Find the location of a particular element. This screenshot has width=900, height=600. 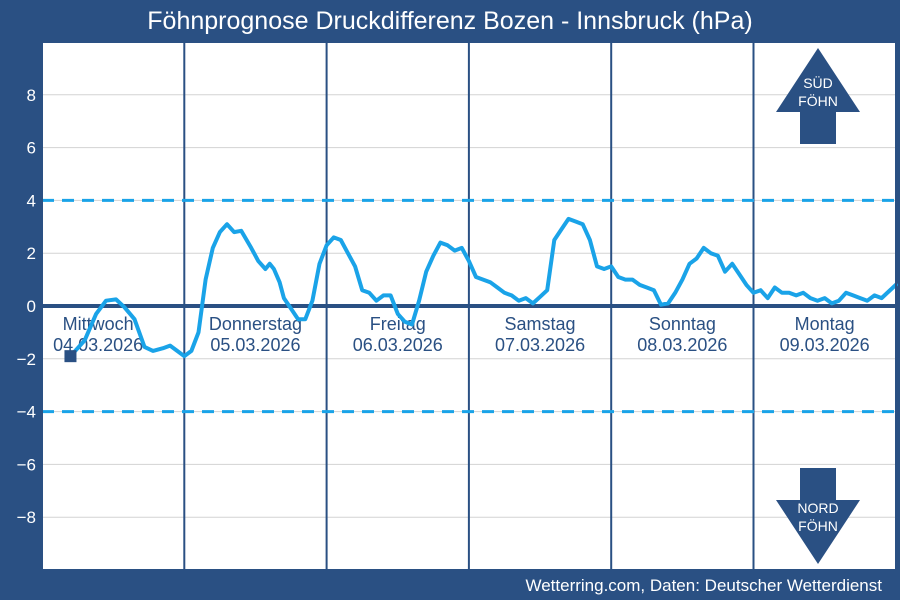

y-tick-label: 2 is located at coordinates (31, 253).